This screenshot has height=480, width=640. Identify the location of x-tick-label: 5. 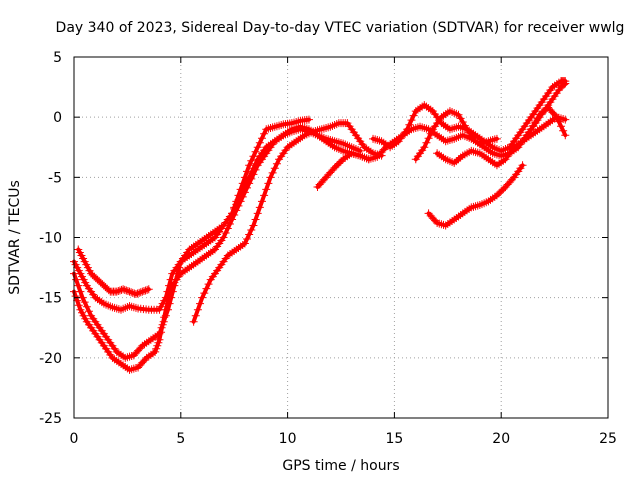
(180, 439).